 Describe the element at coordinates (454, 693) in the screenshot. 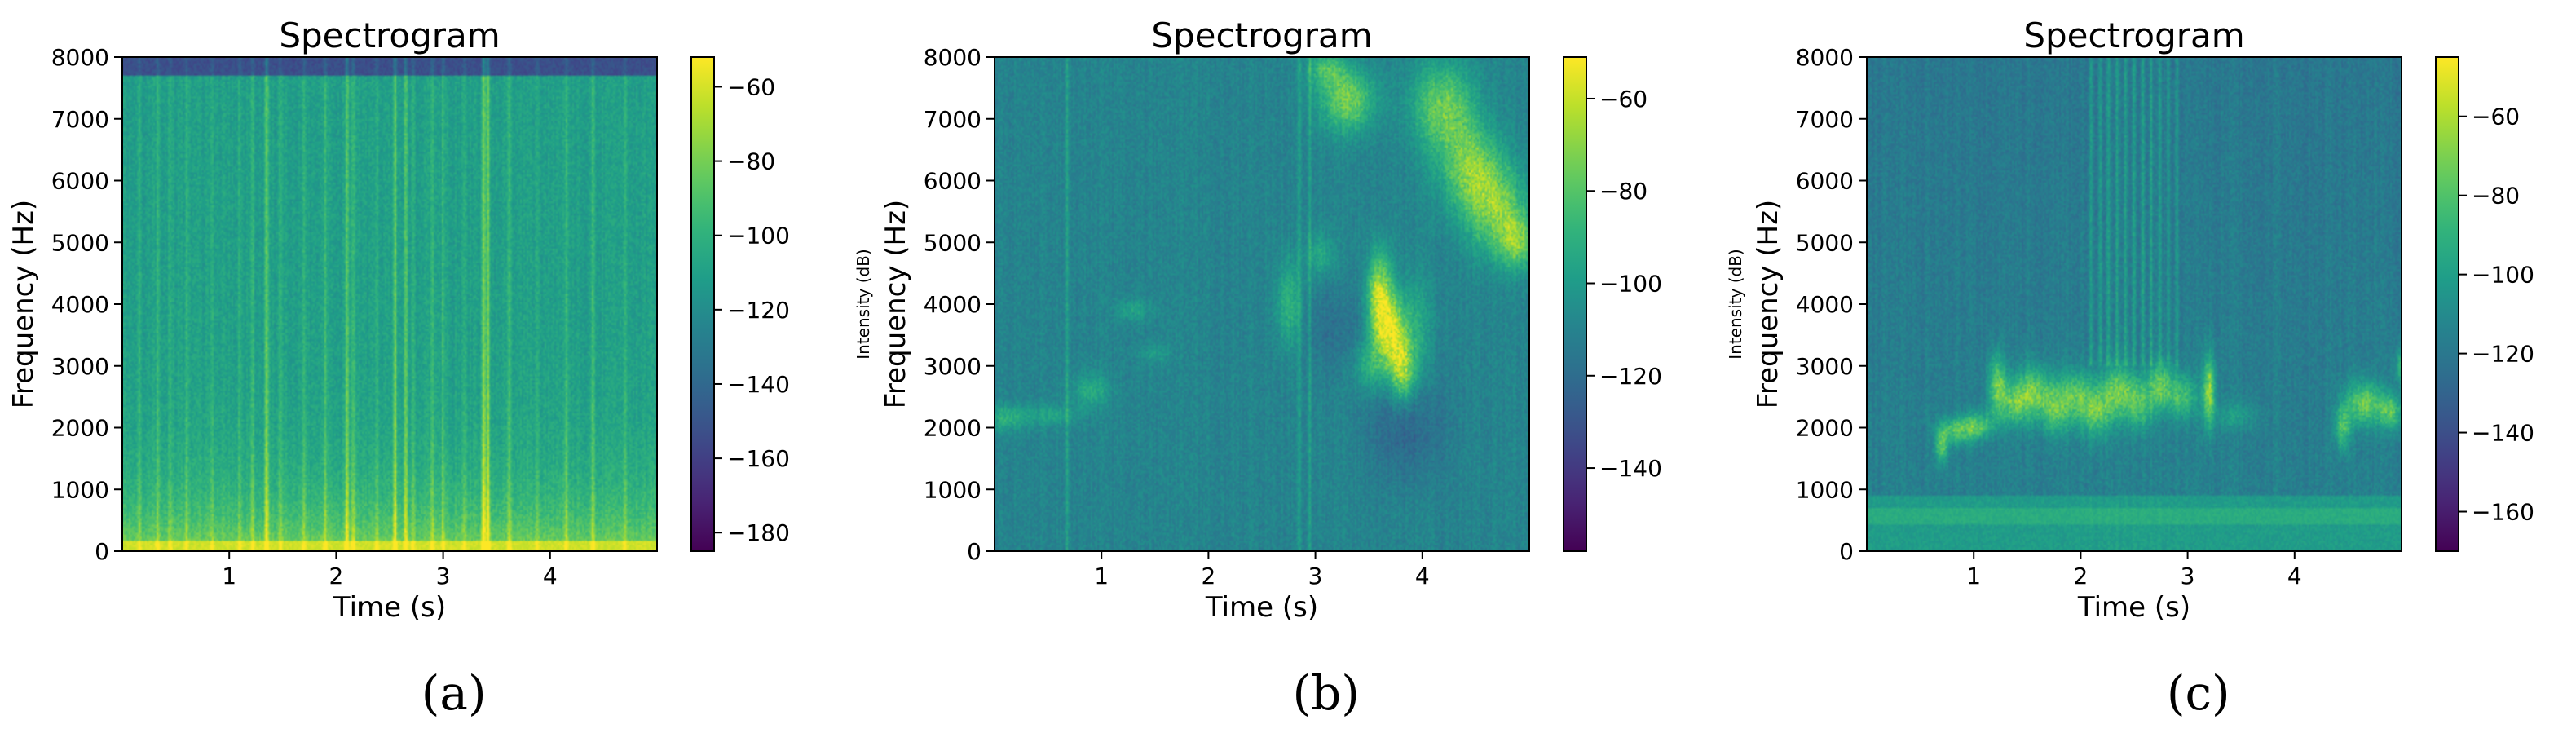

I see `panel-caption: (a)` at that location.